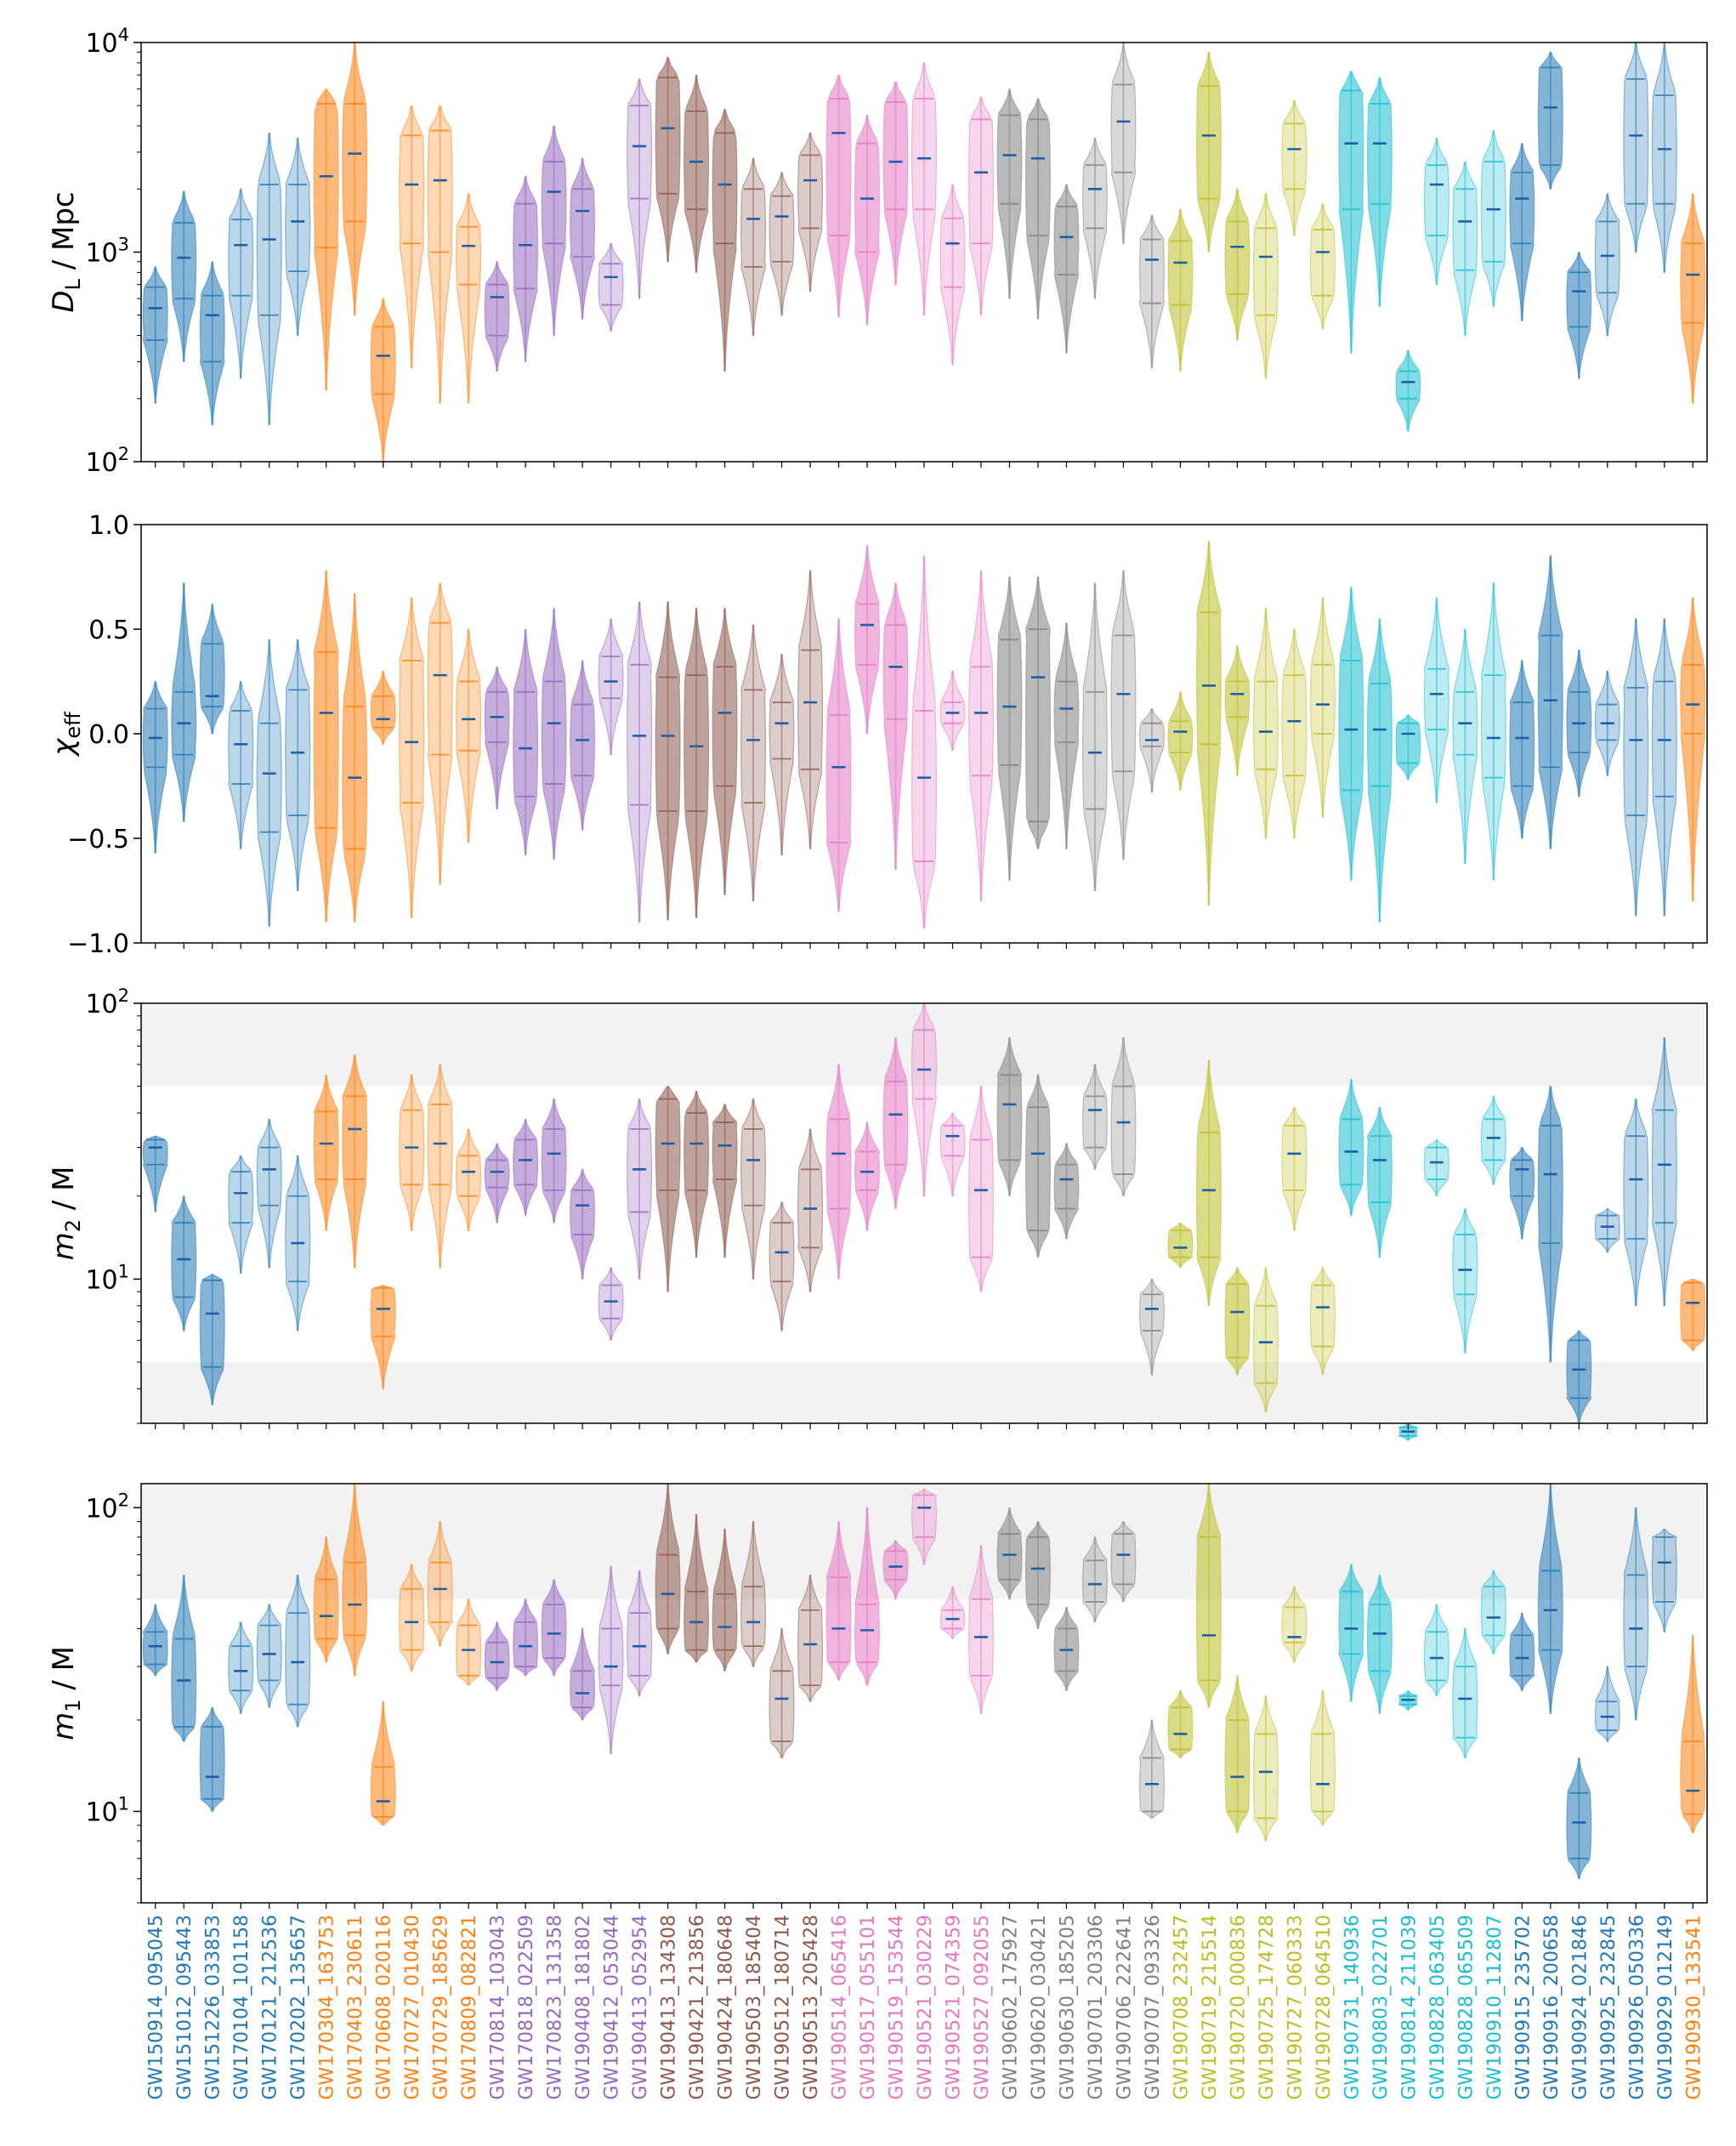 The width and height of the screenshot is (1736, 2146). What do you see at coordinates (442, 2007) in the screenshot?
I see `event-label-GW170729_185629: GW170729_185629` at bounding box center [442, 2007].